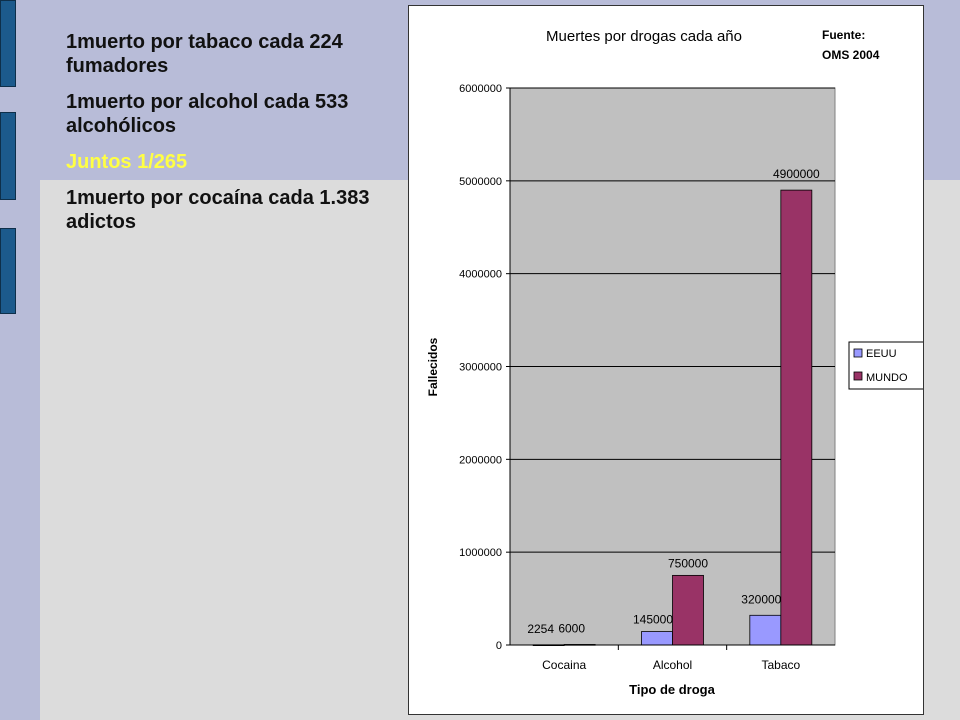 The width and height of the screenshot is (960, 720). What do you see at coordinates (851, 55) in the screenshot?
I see `source-note-line2: OMS 2004` at bounding box center [851, 55].